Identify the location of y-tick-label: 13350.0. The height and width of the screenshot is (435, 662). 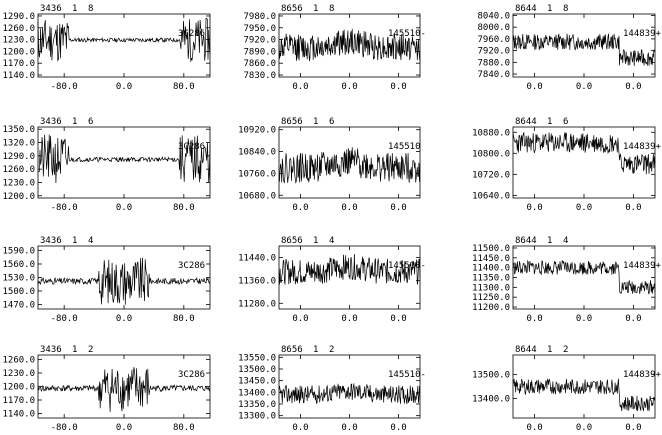
(257, 405).